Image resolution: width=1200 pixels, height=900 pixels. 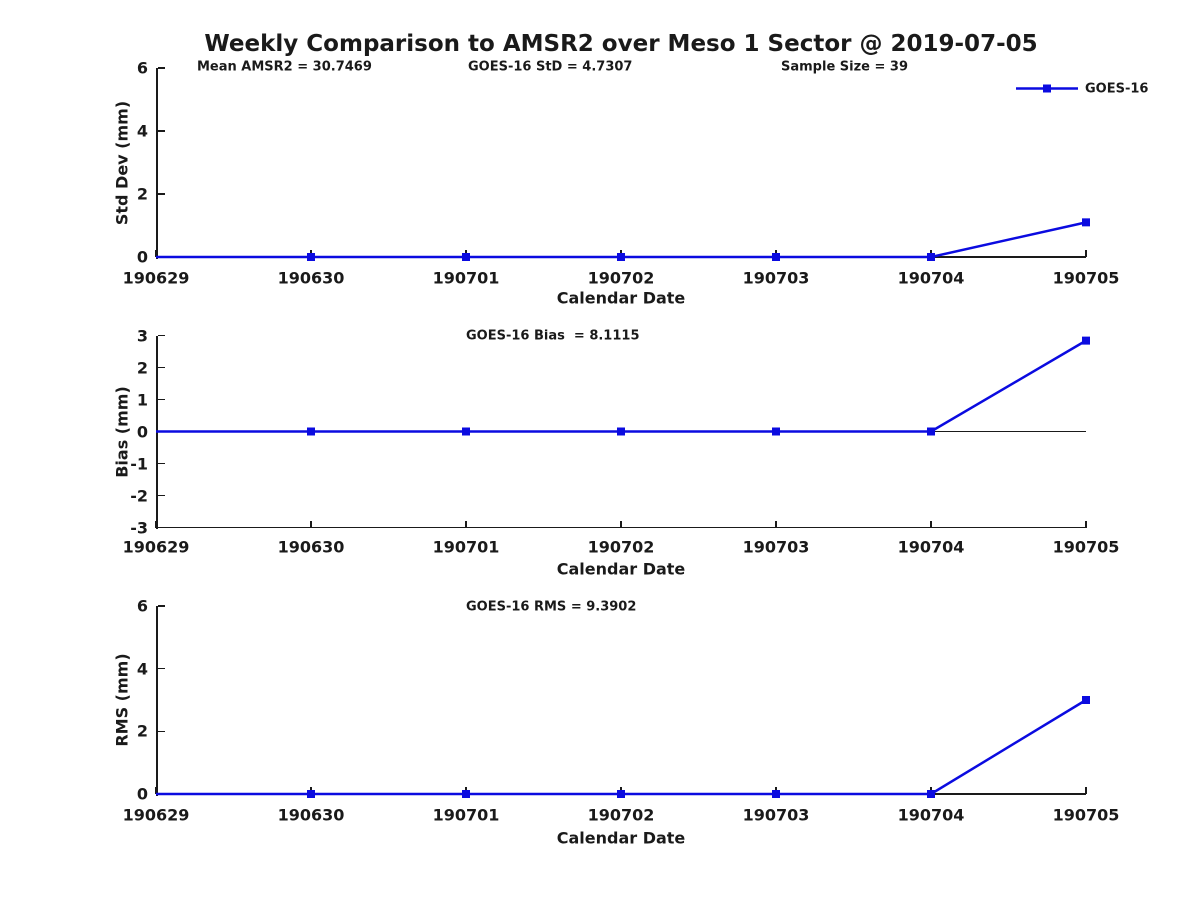 I want to click on y-axis-label: Bias (mm), so click(x=122, y=431).